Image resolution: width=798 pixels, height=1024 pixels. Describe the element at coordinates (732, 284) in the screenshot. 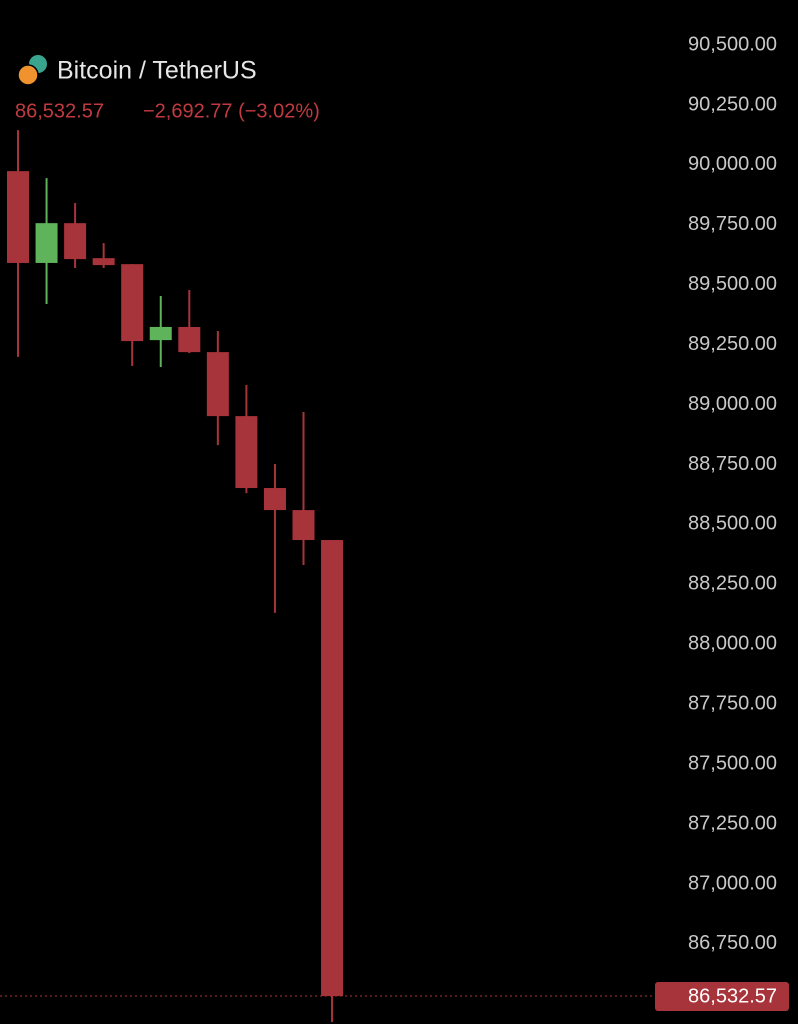

I see `y-tick-label: 89,500.00` at that location.